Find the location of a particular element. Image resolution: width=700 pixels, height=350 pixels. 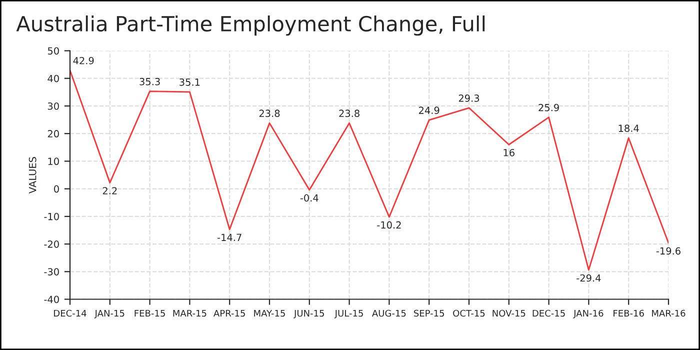

x-tick-label: DEC-15 is located at coordinates (548, 313).